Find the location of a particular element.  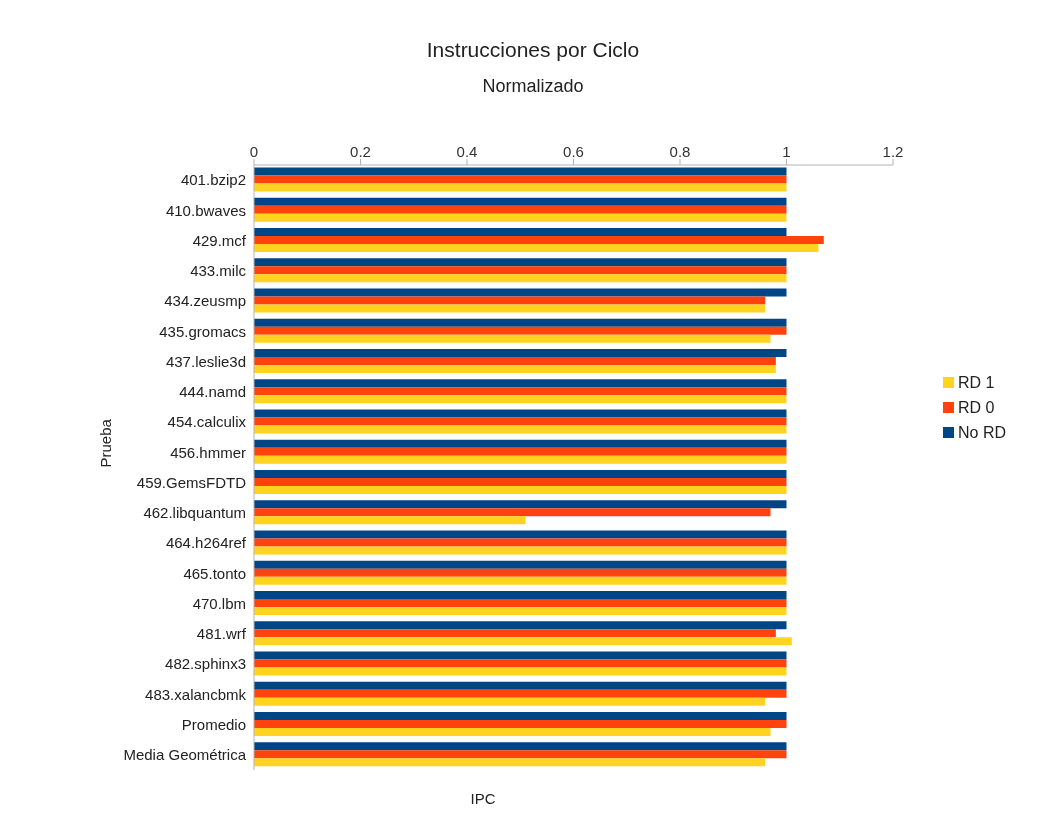

x-tick-label: 0.2 is located at coordinates (360, 151).